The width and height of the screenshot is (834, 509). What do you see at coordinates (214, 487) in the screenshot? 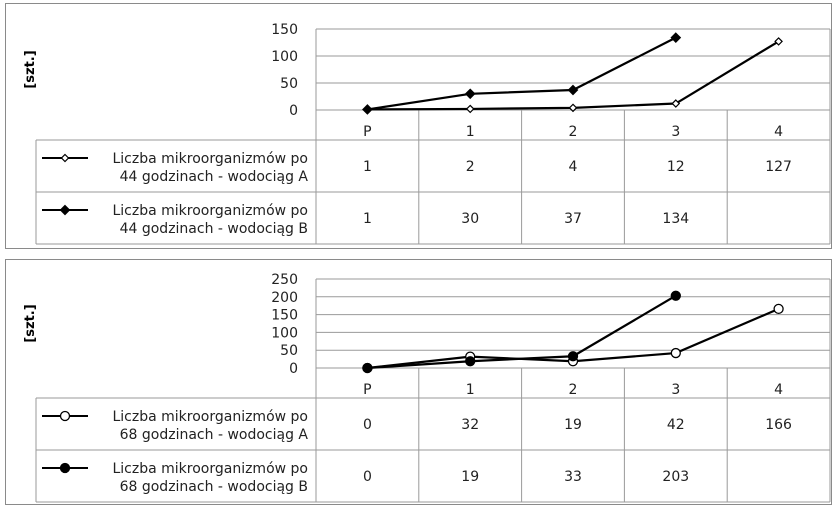
I see `legend-name-line2: 68 godzinach - wodociąg B` at bounding box center [214, 487].